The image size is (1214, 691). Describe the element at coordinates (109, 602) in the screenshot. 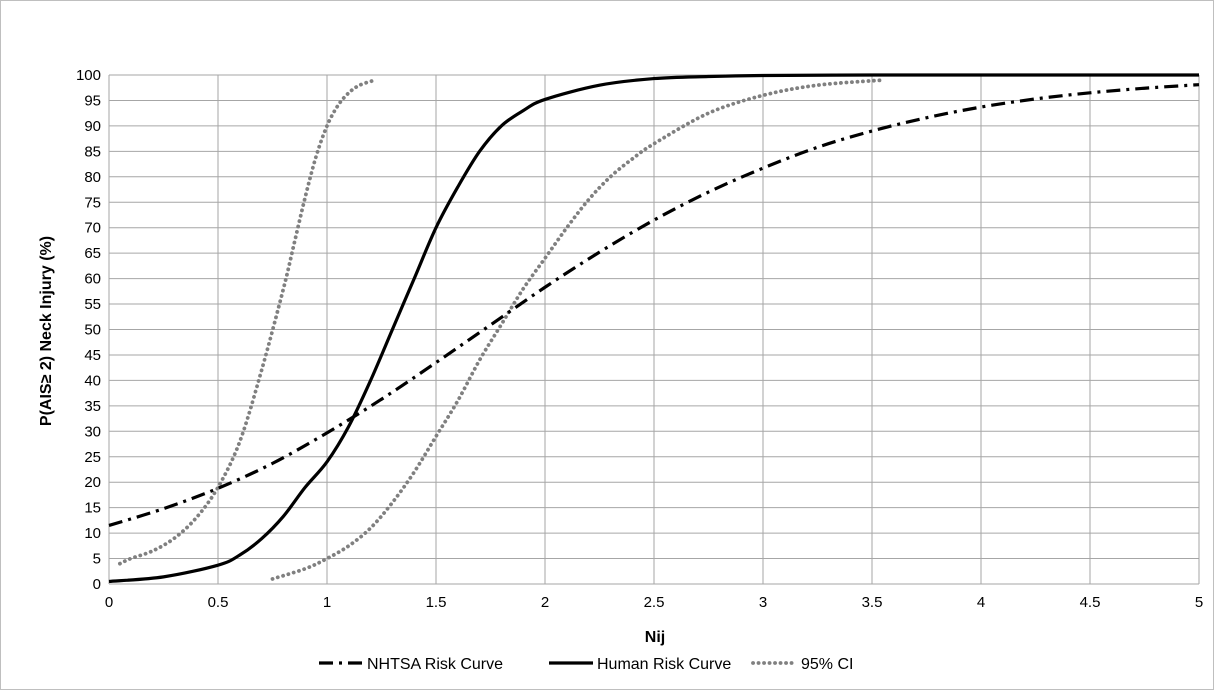

I see `x-tick-label: 0` at that location.